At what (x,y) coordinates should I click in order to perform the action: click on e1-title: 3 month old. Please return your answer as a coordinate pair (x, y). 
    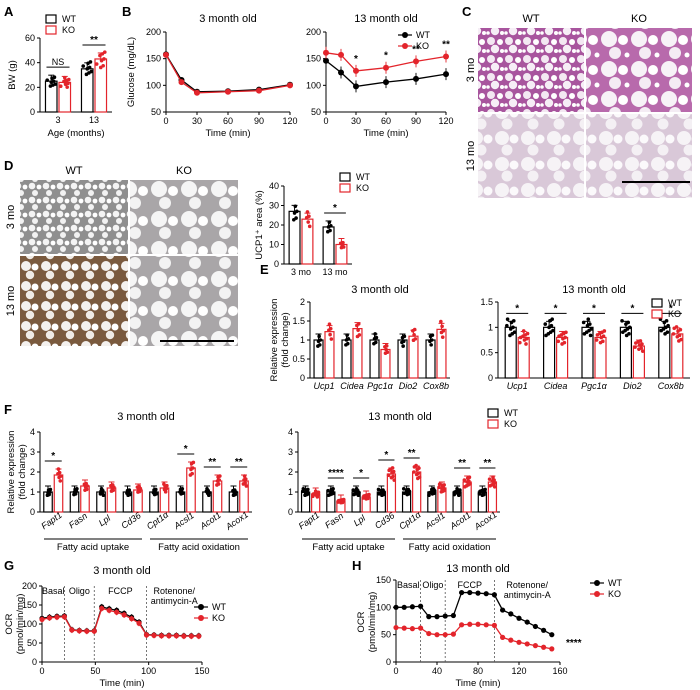
    Looking at the image, I should click on (379, 290).